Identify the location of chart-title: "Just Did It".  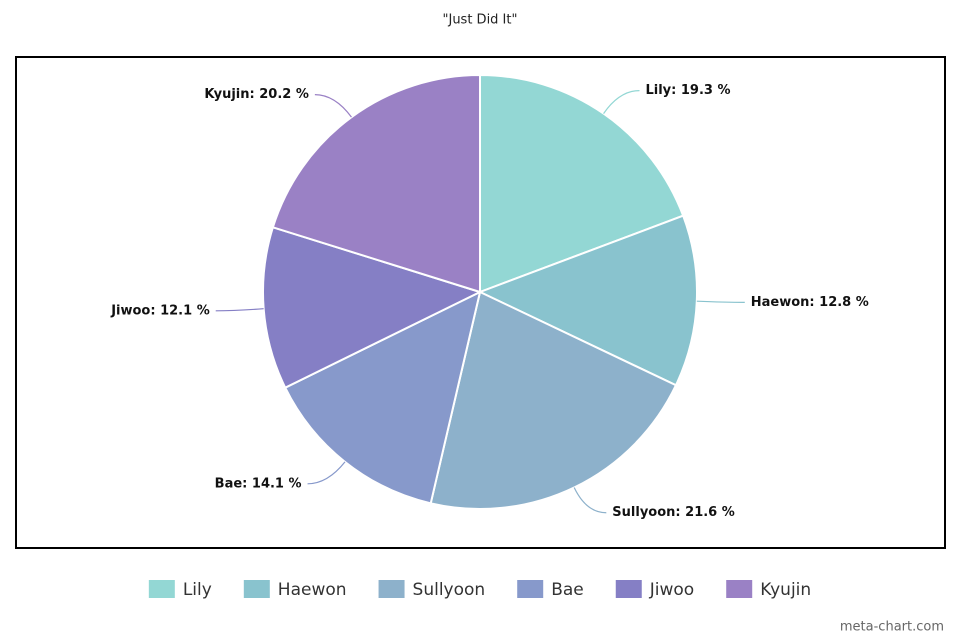
(480, 20).